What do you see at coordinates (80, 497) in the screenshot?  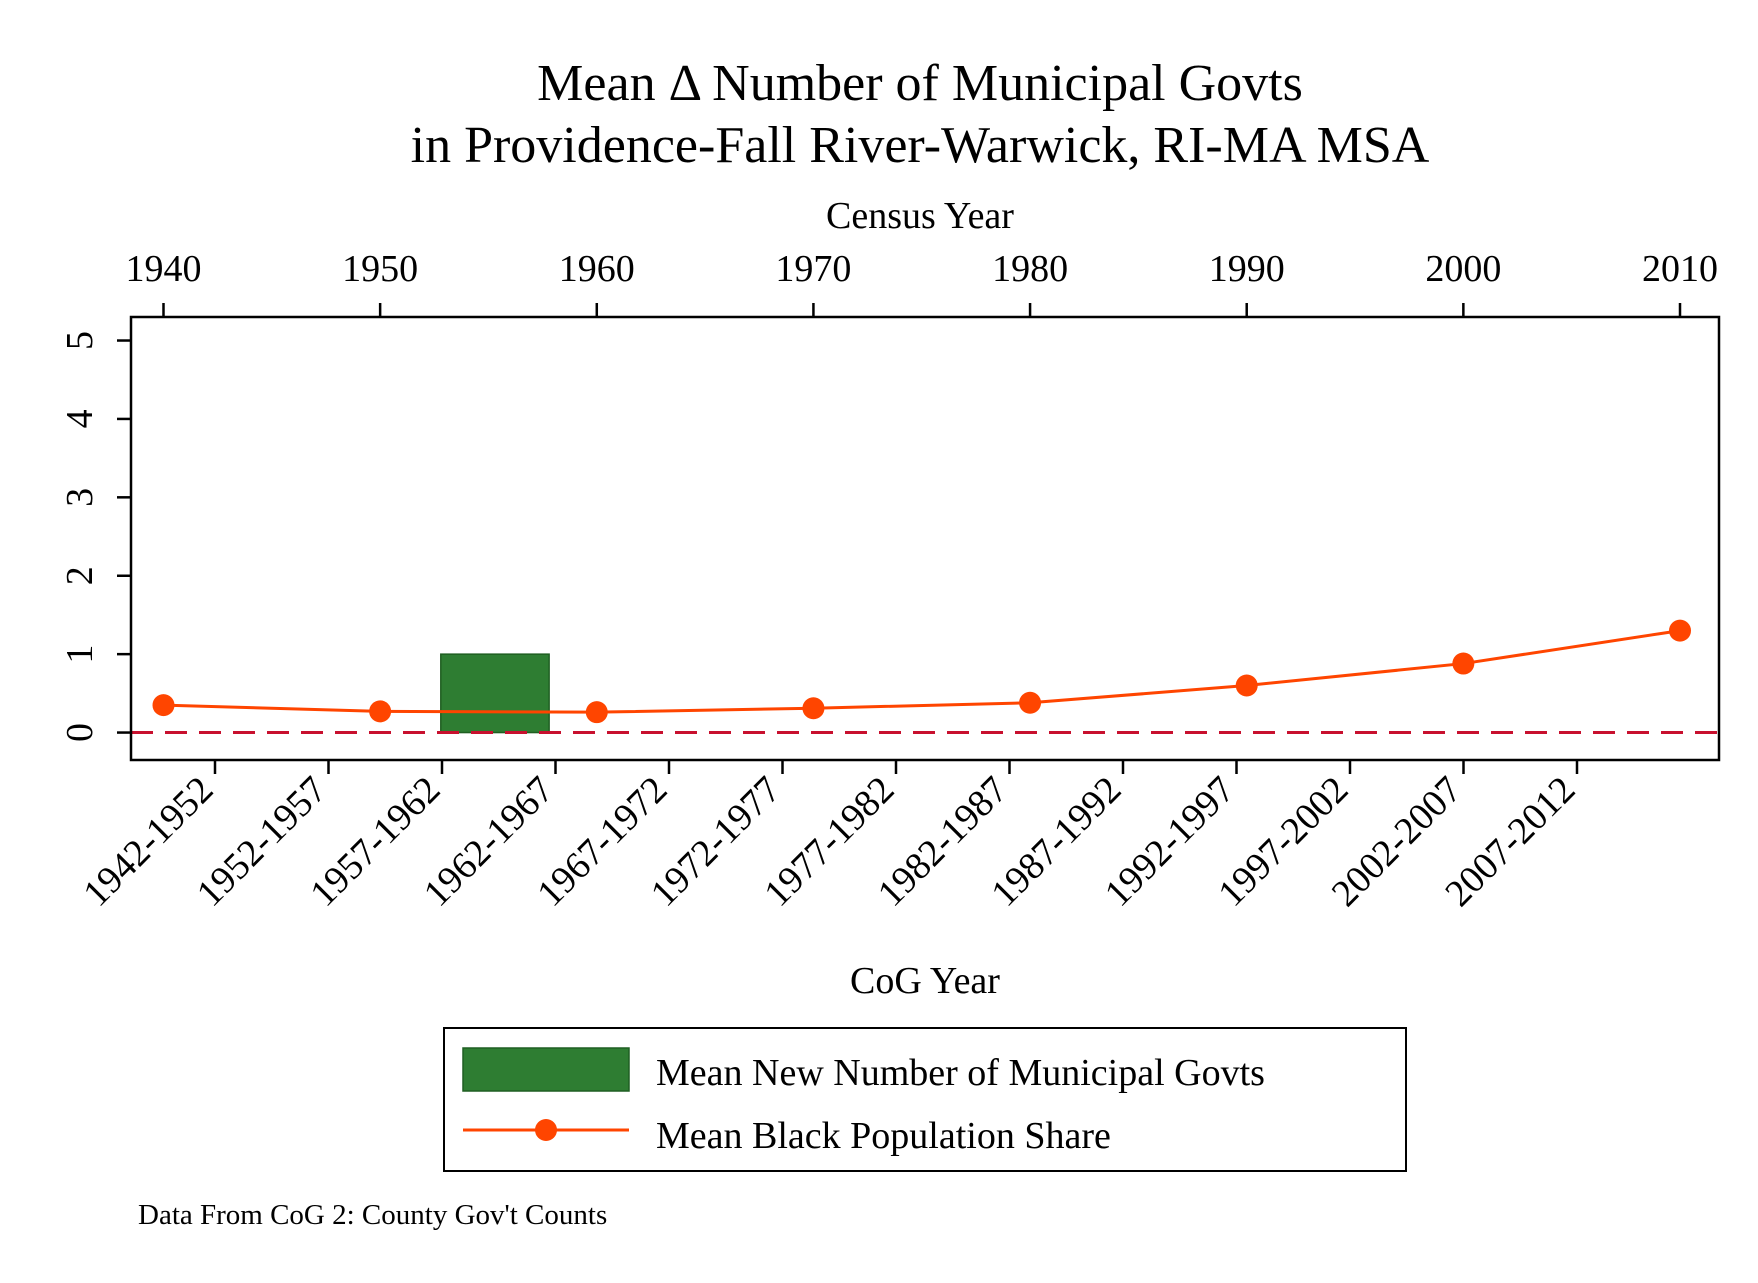 I see `y-tick-label: 3` at bounding box center [80, 497].